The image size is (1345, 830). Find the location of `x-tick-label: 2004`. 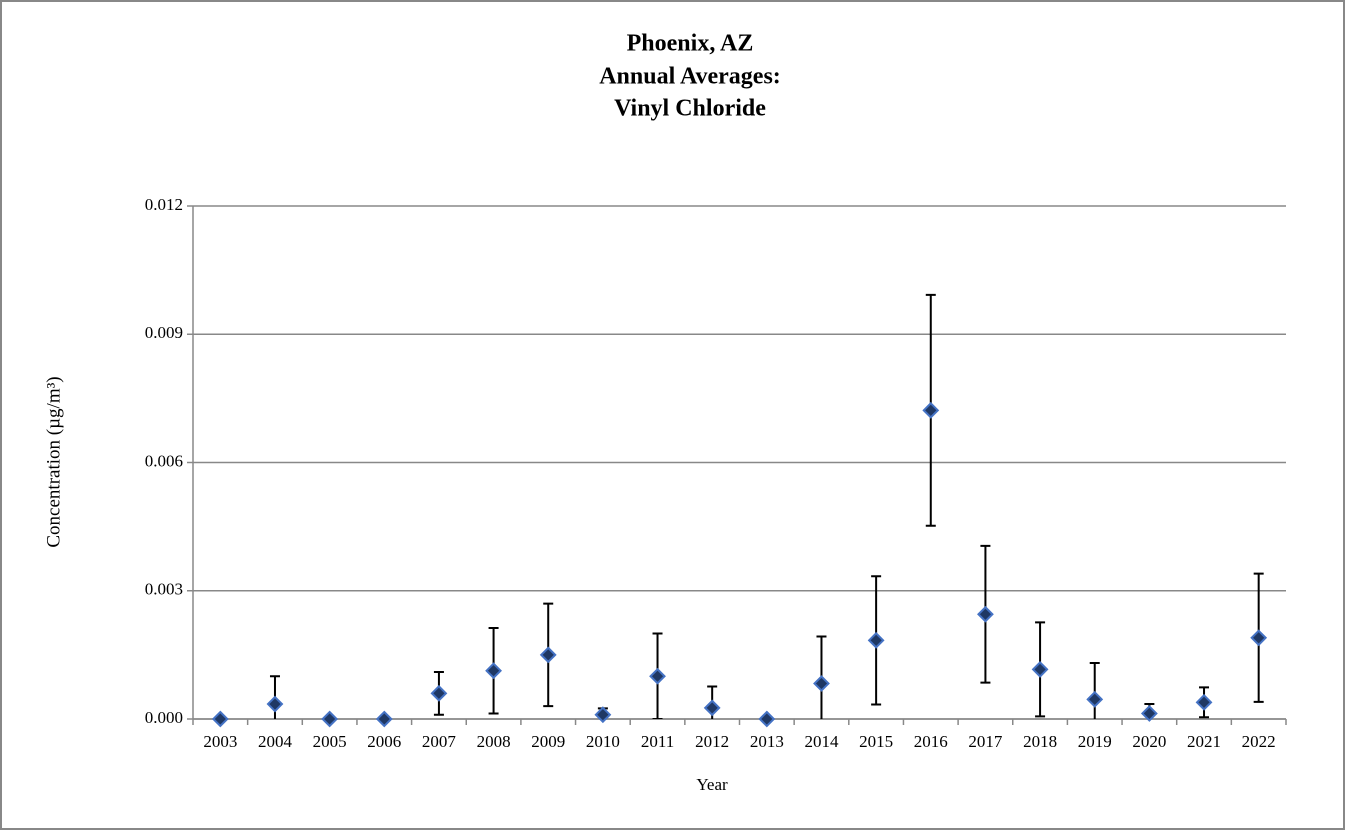

x-tick-label: 2004 is located at coordinates (275, 741).